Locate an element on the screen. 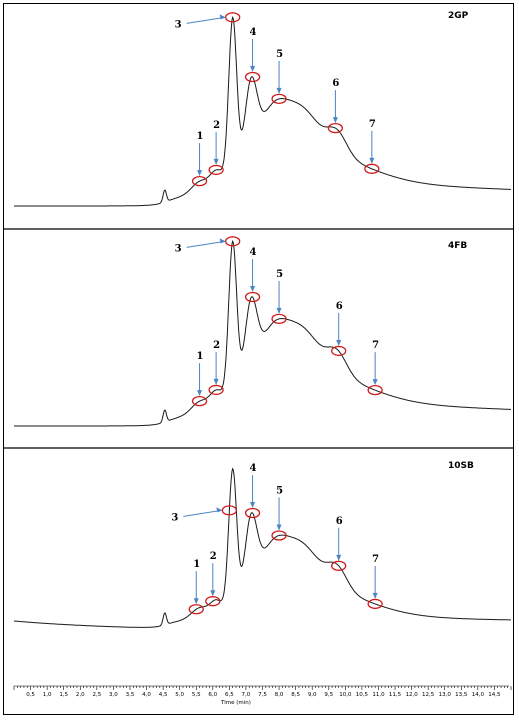 The height and width of the screenshot is (720, 519). x-tick-label: 13,0 is located at coordinates (445, 695).